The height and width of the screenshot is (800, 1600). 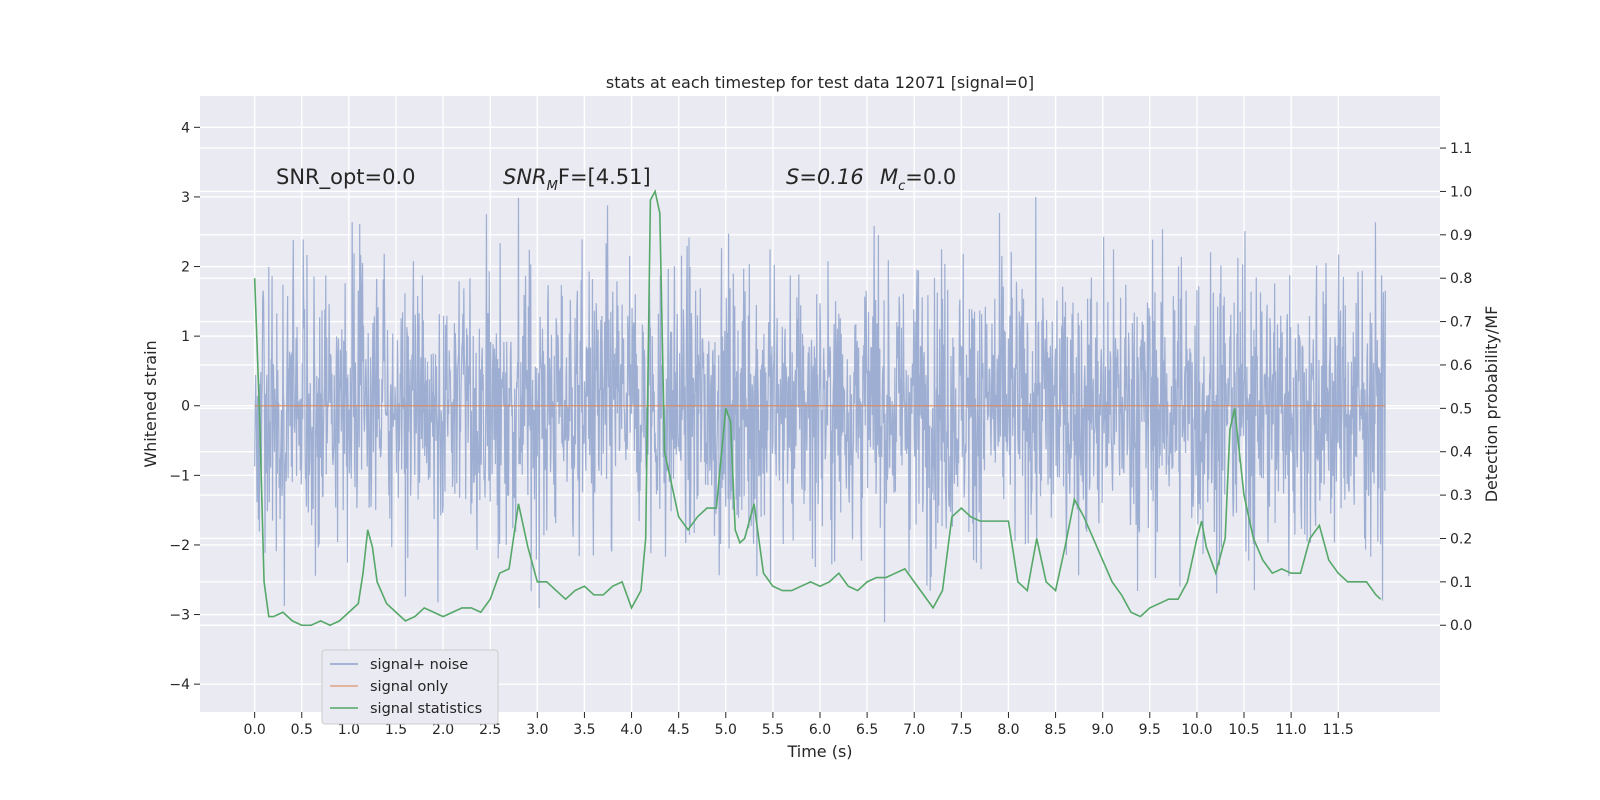 I want to click on annotation-mc-sub: c, so click(x=901, y=186).